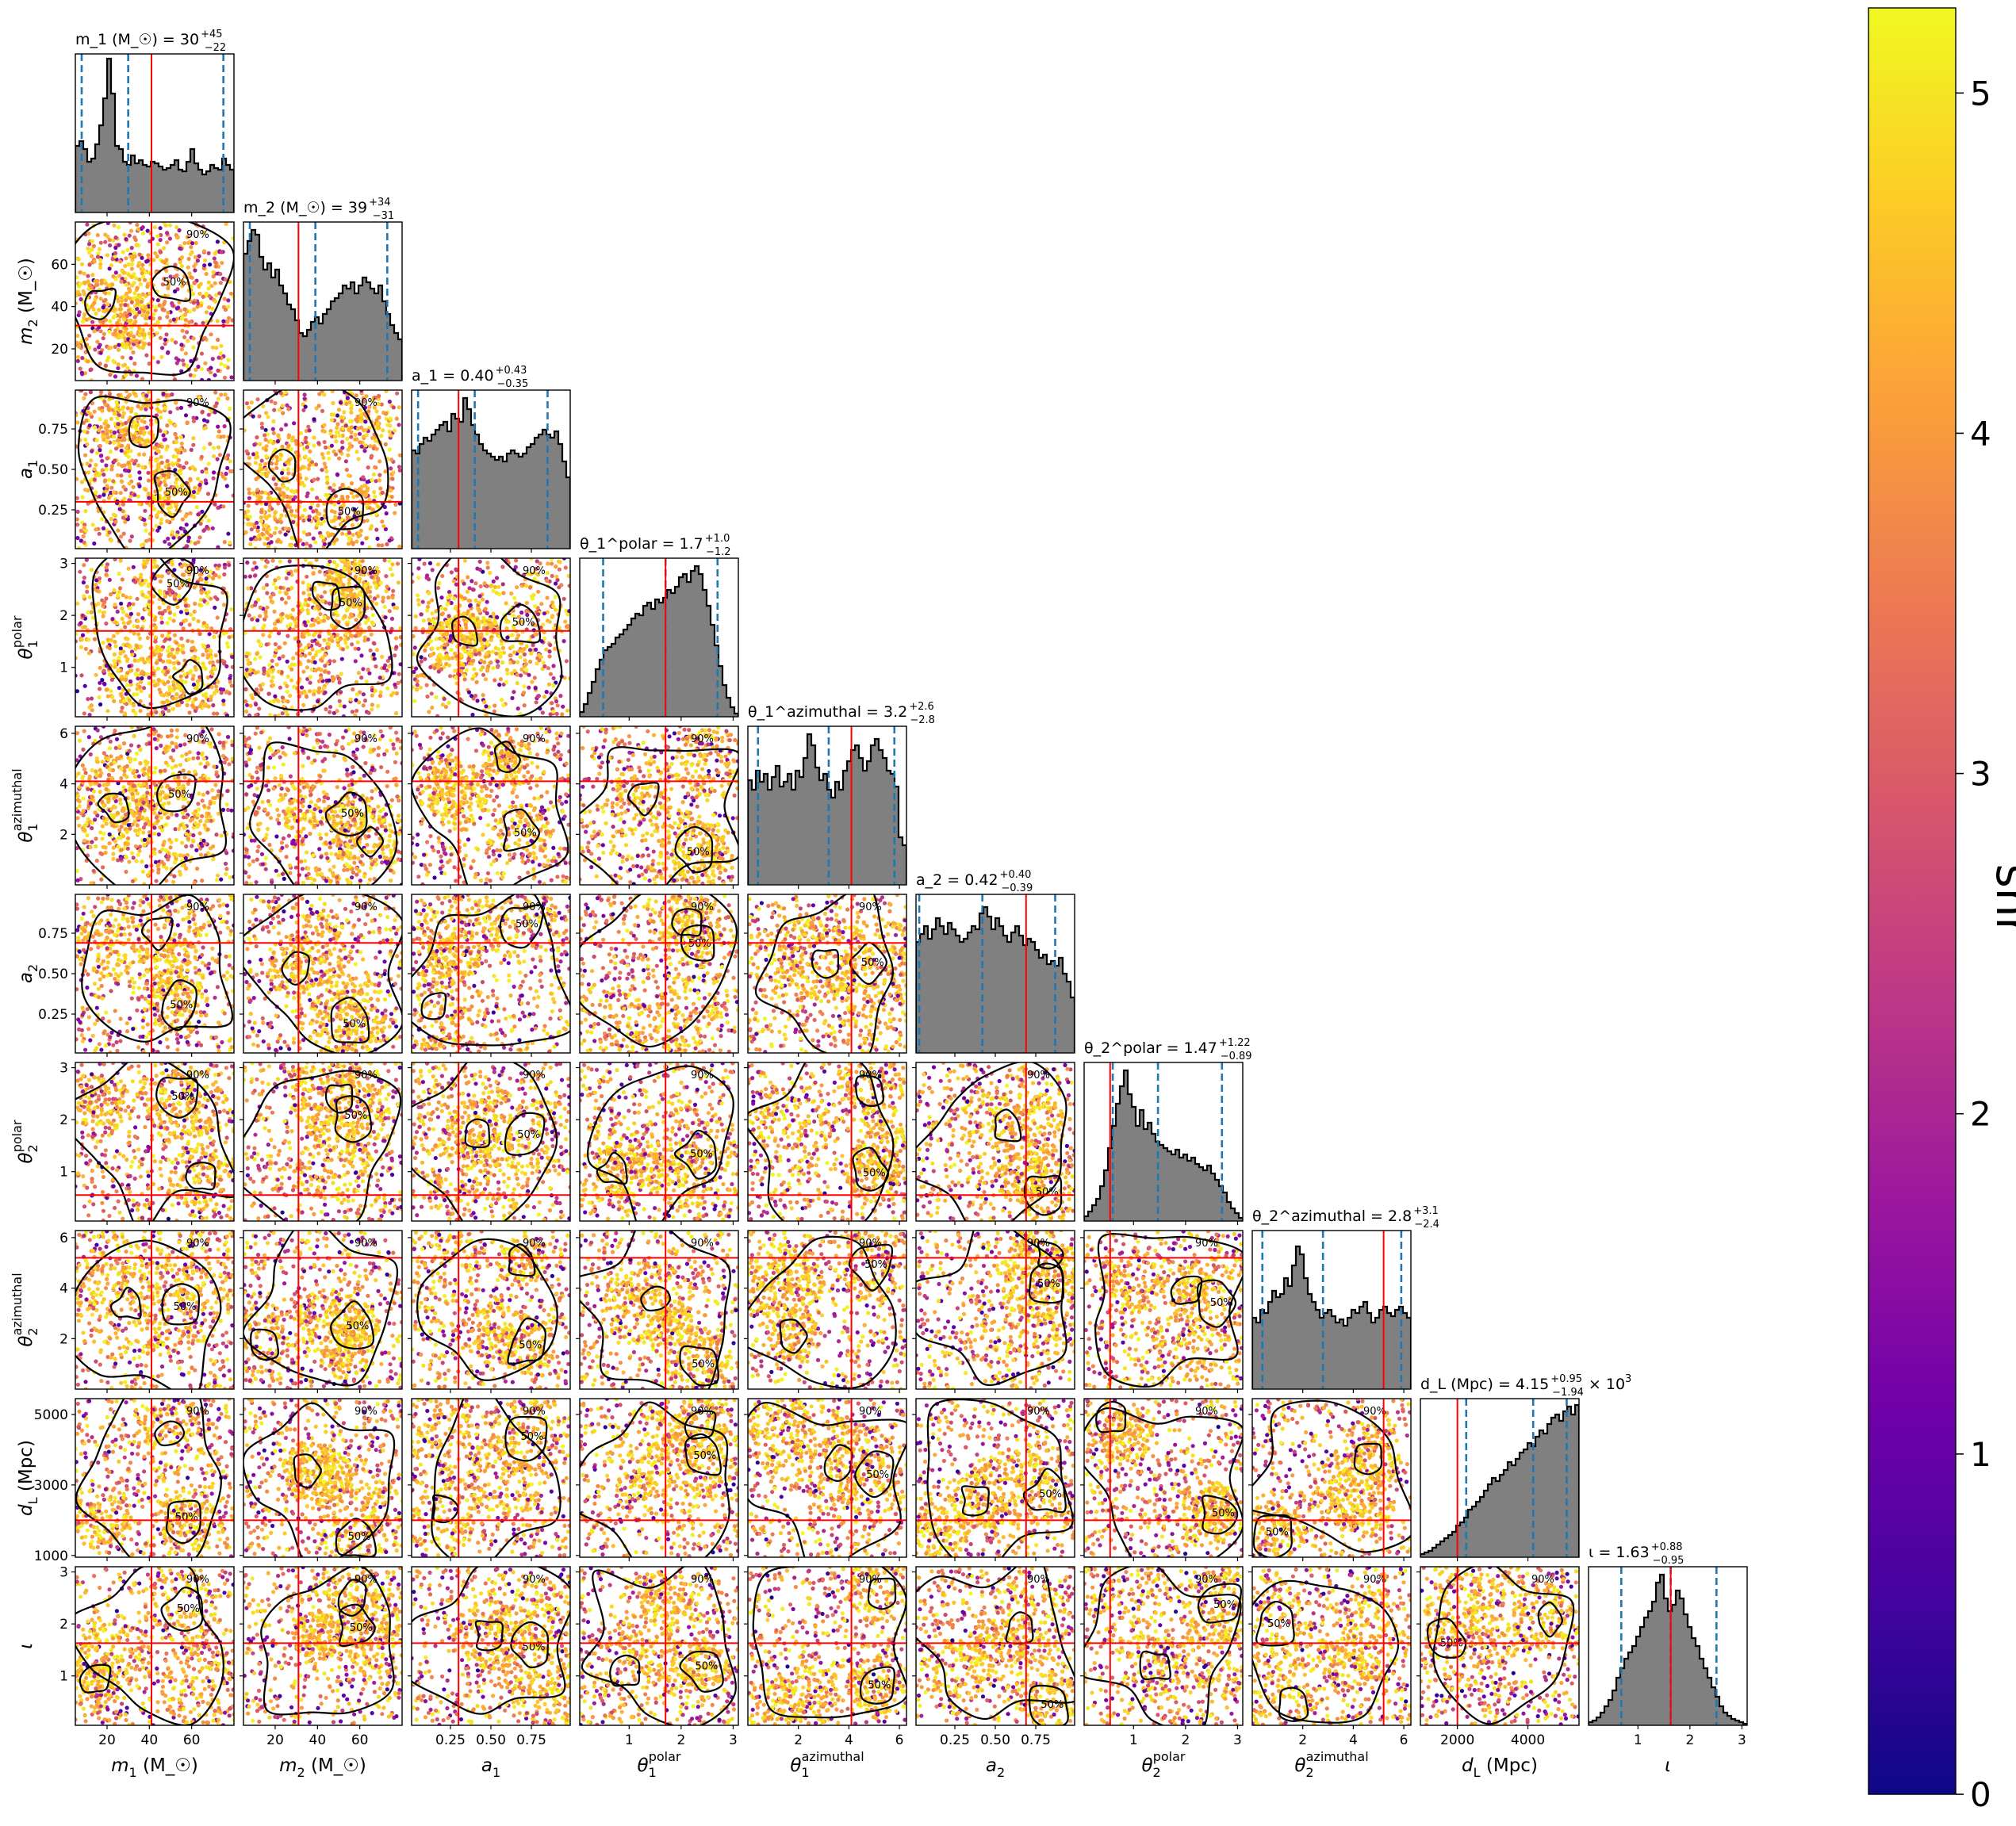  What do you see at coordinates (59, 308) in the screenshot?
I see `y-tick-label: 40` at bounding box center [59, 308].